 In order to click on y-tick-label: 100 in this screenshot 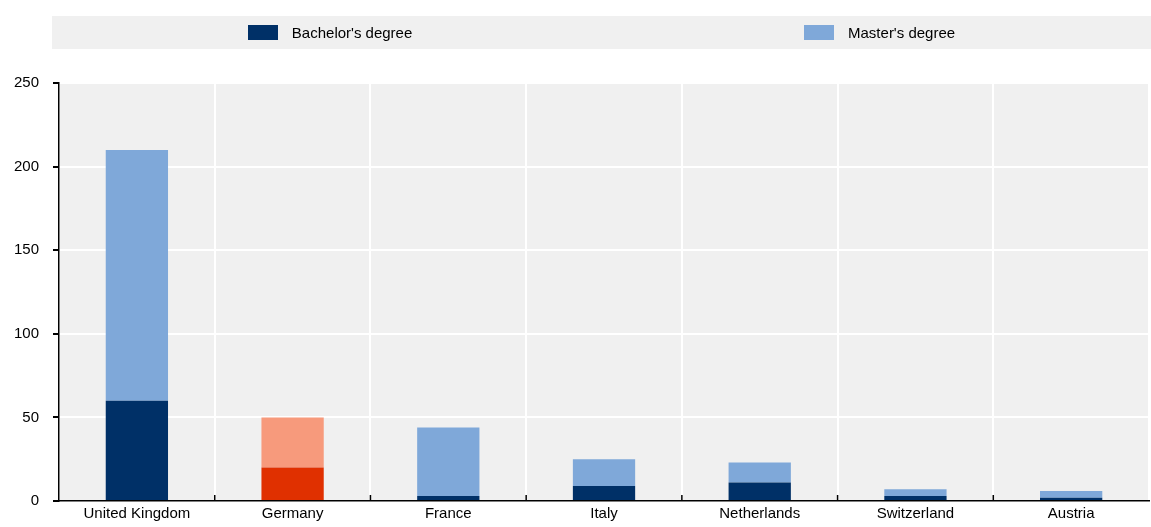, I will do `click(27, 332)`.